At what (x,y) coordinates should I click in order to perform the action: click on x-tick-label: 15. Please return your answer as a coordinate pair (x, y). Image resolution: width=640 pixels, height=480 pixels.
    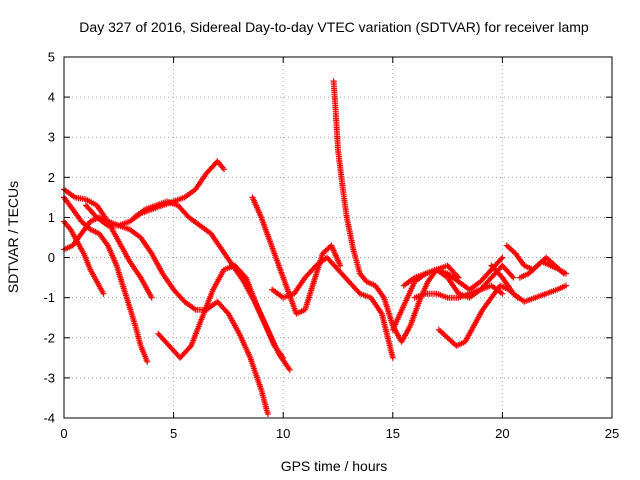
    Looking at the image, I should click on (393, 433).